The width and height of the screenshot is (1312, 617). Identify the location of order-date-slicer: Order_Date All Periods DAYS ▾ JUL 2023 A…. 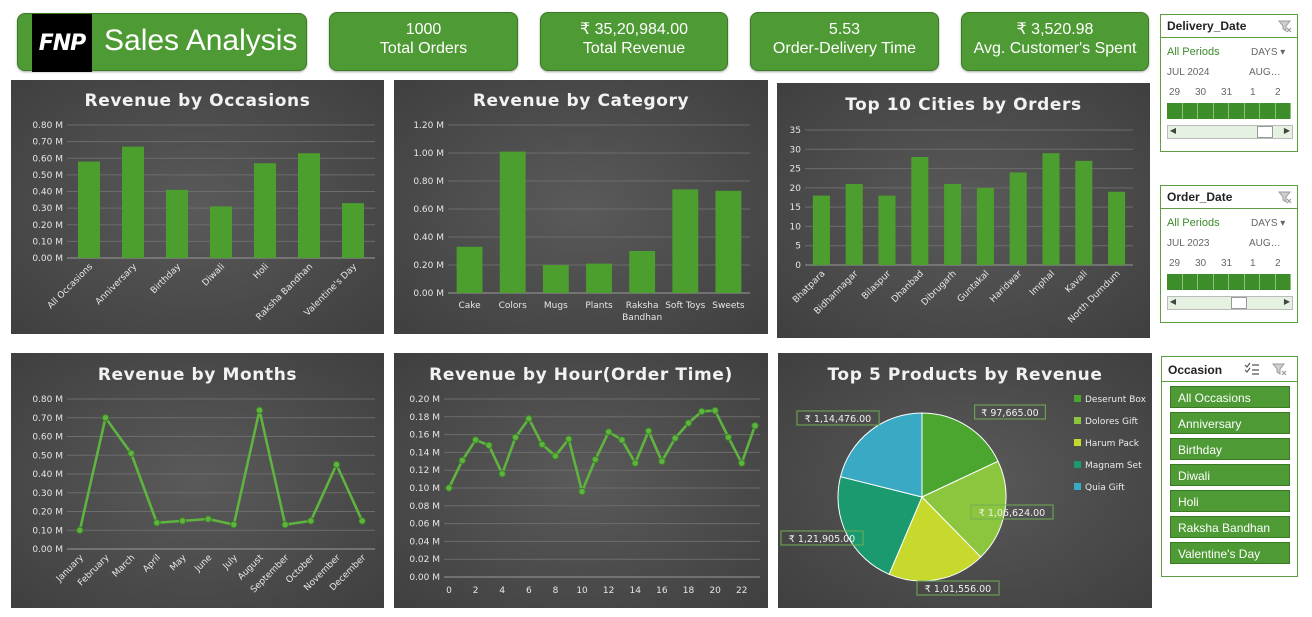
(1229, 254).